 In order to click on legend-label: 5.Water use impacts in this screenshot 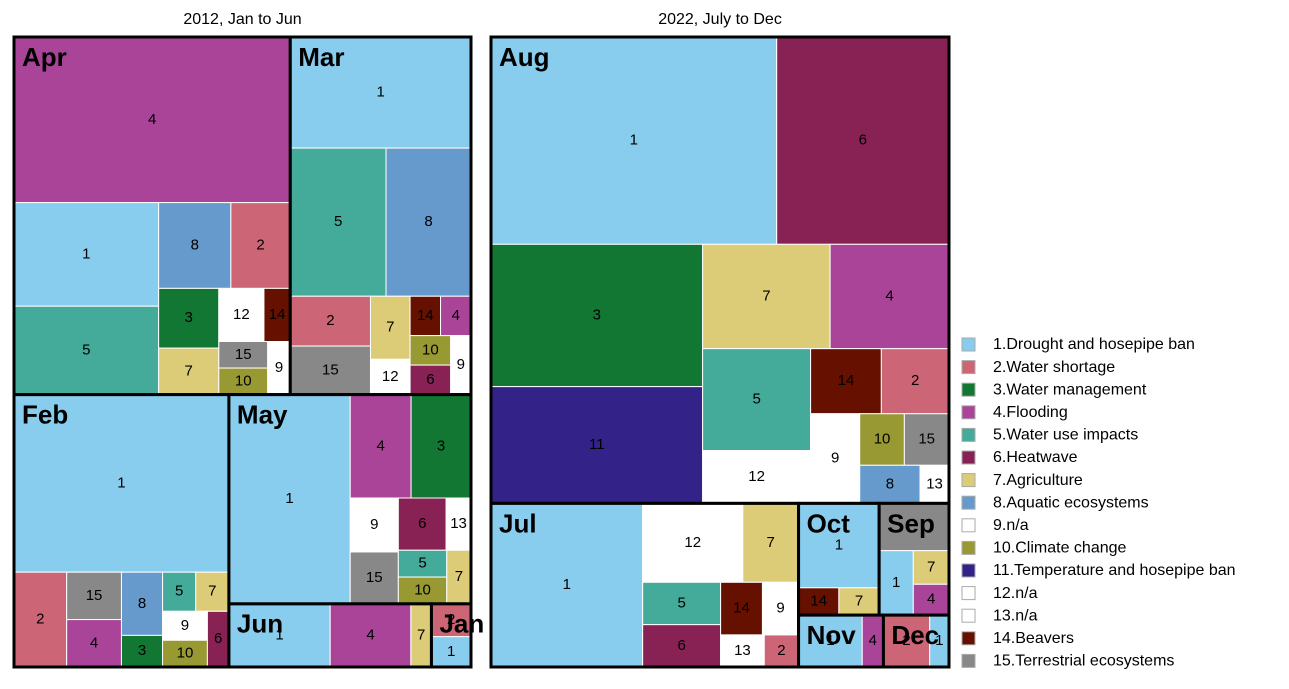, I will do `click(1065, 435)`.